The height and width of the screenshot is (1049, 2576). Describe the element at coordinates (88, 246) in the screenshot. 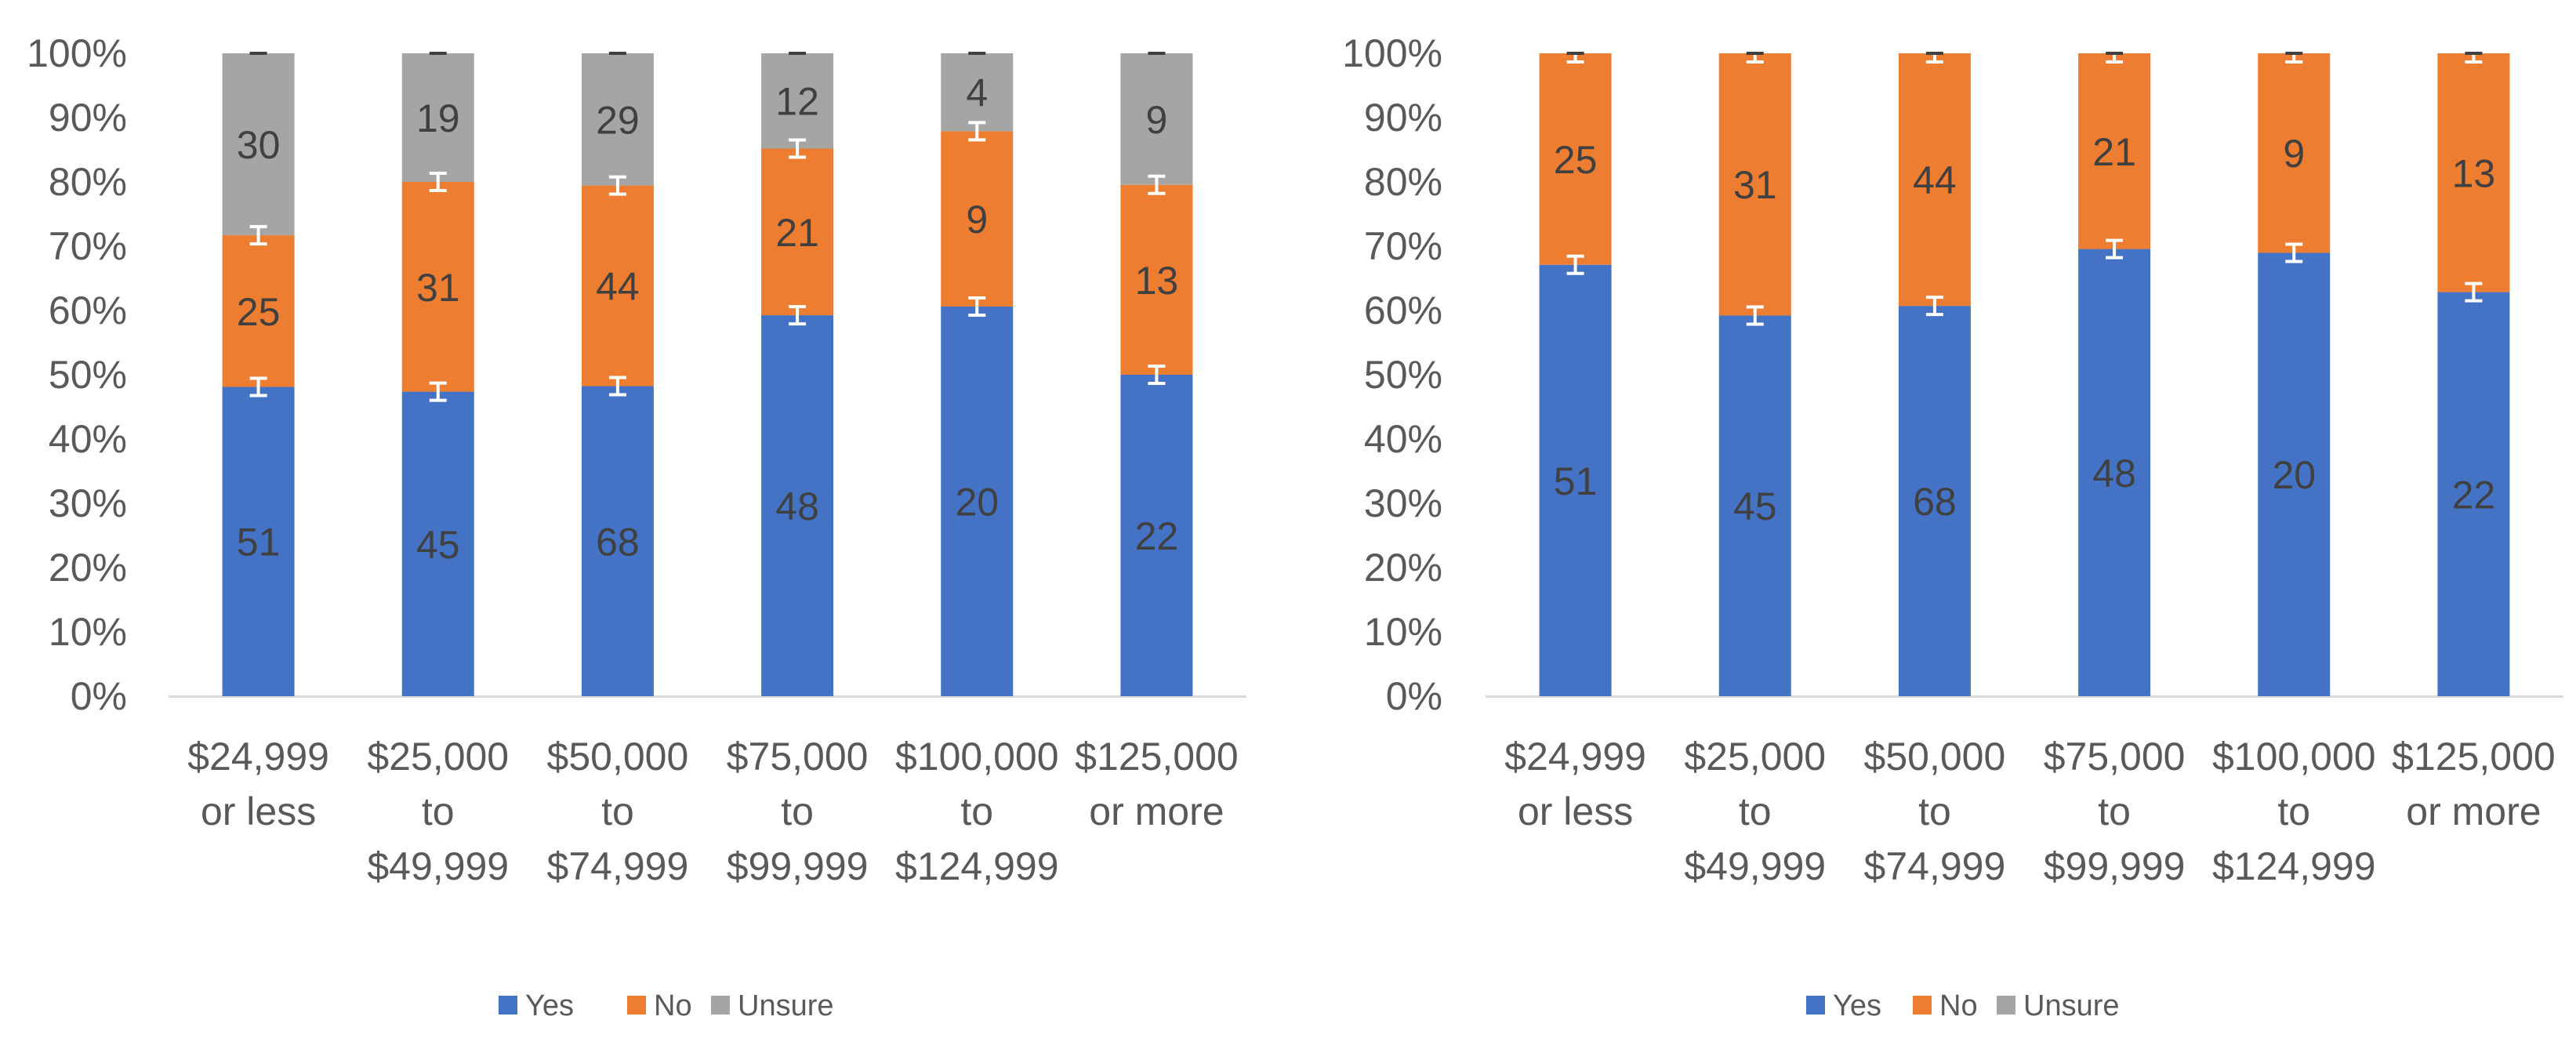

I see `y-tick-label: 70%` at that location.